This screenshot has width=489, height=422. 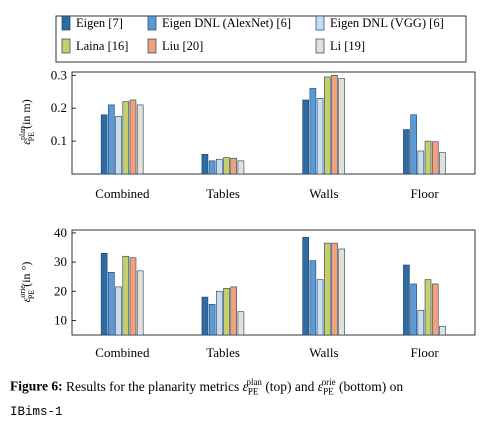 I want to click on legend-label: Li [19], so click(x=347, y=46).